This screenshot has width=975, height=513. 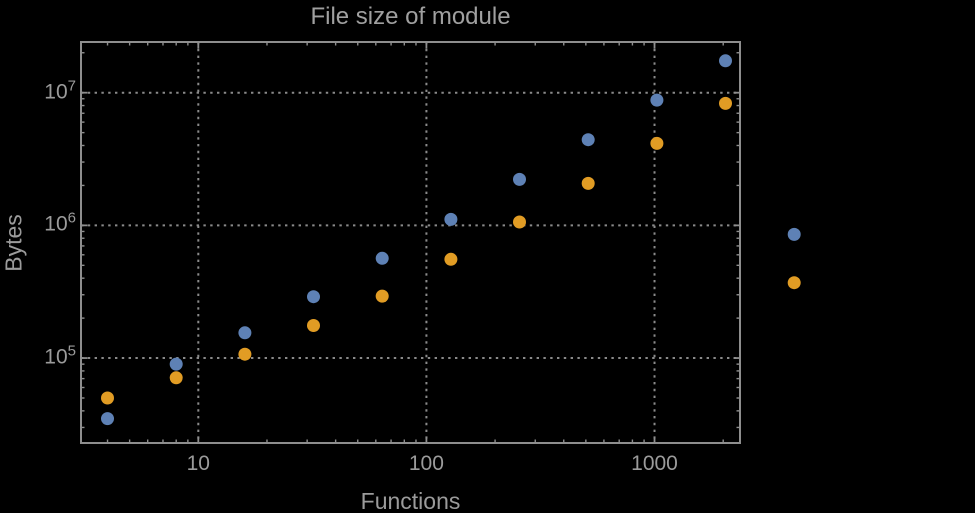 I want to click on y-axis-label: Bytes, so click(x=13, y=243).